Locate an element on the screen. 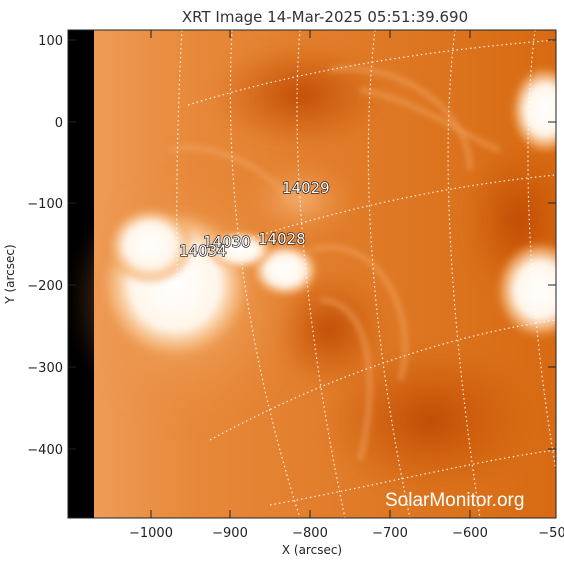  image-title: XRT Image 14-Mar-2025 05:51:39.690 is located at coordinates (325, 17).